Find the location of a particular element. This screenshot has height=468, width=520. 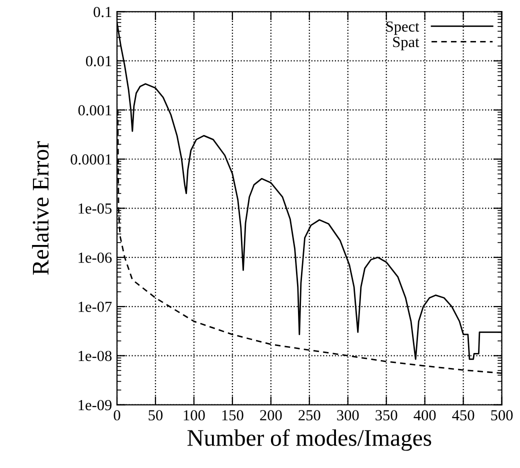

y-tick-label: 0.0001 is located at coordinates (91, 159).